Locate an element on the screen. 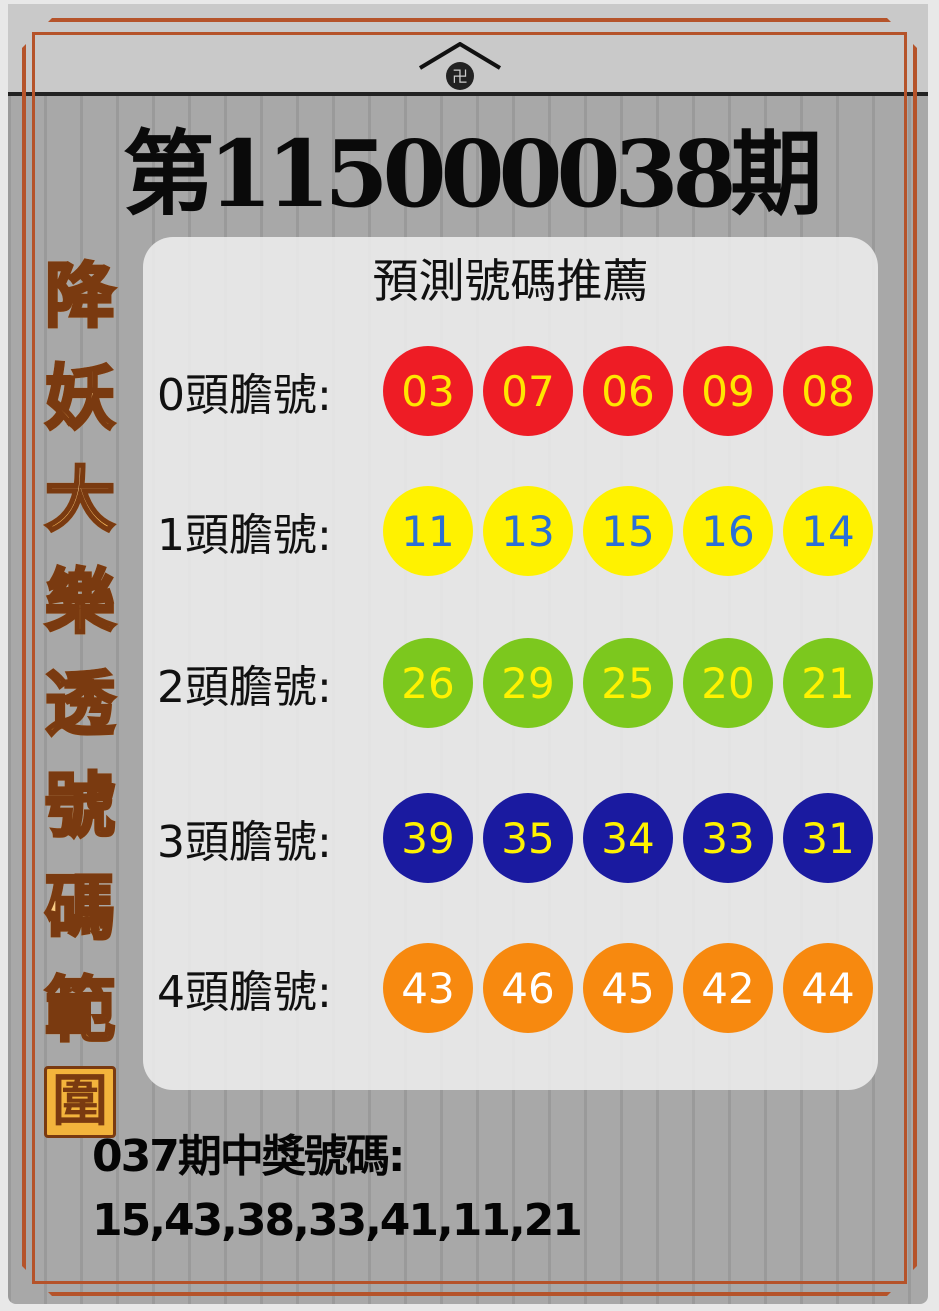 This screenshot has width=939, height=1311. row-label: 4頭膽號: is located at coordinates (244, 992).